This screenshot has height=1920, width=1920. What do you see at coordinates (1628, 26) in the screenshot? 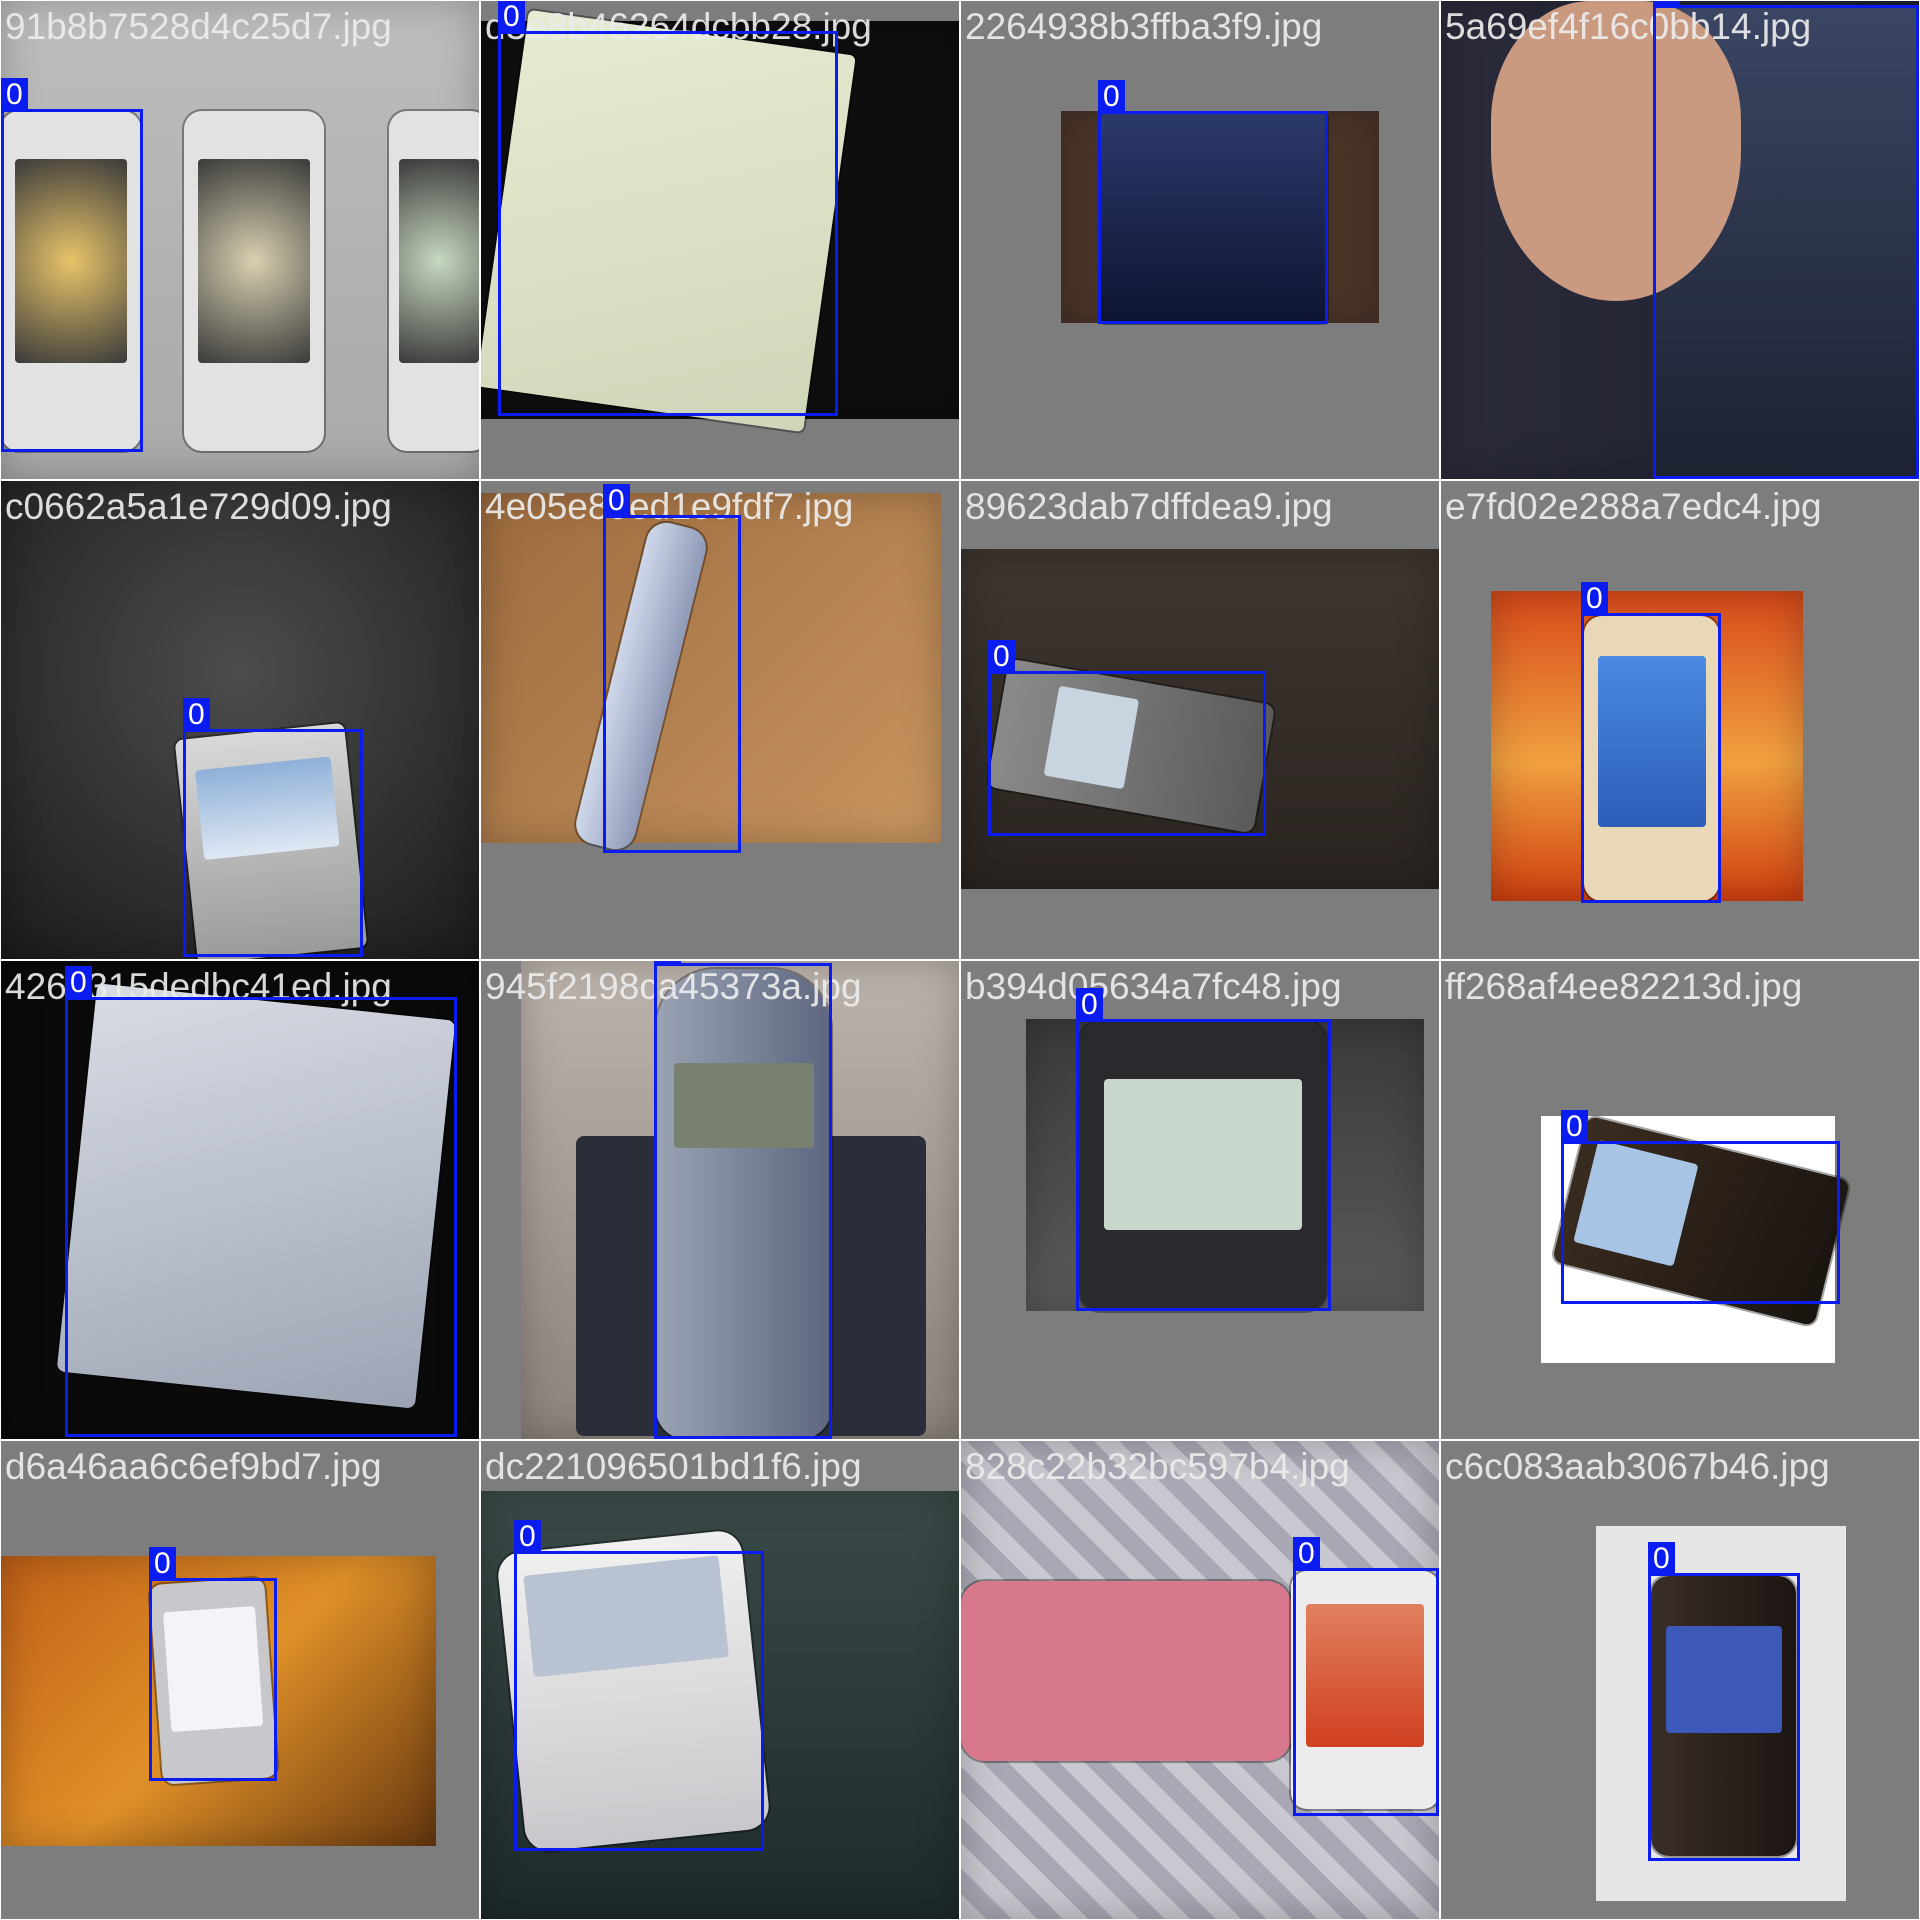
I see `filename-label: 5a69ef4f16c0bb14.jpg` at bounding box center [1628, 26].